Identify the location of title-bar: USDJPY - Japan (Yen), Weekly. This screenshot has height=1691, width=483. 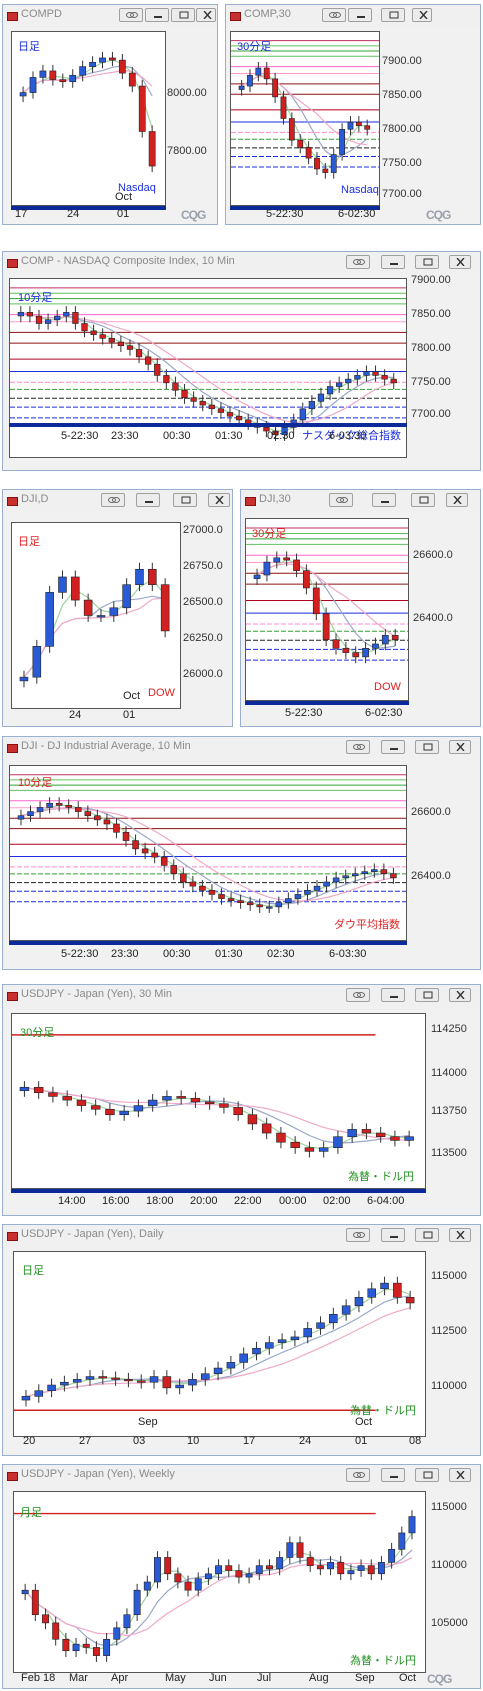
(241, 1476).